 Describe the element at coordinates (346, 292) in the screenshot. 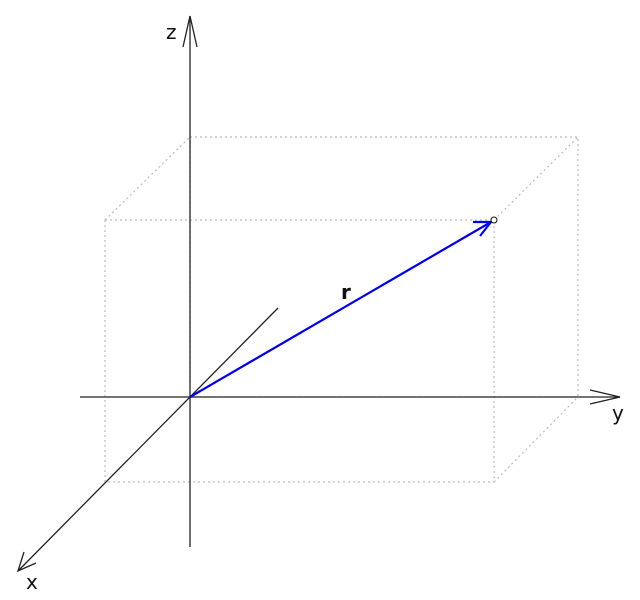

I see `vector-label: r` at that location.